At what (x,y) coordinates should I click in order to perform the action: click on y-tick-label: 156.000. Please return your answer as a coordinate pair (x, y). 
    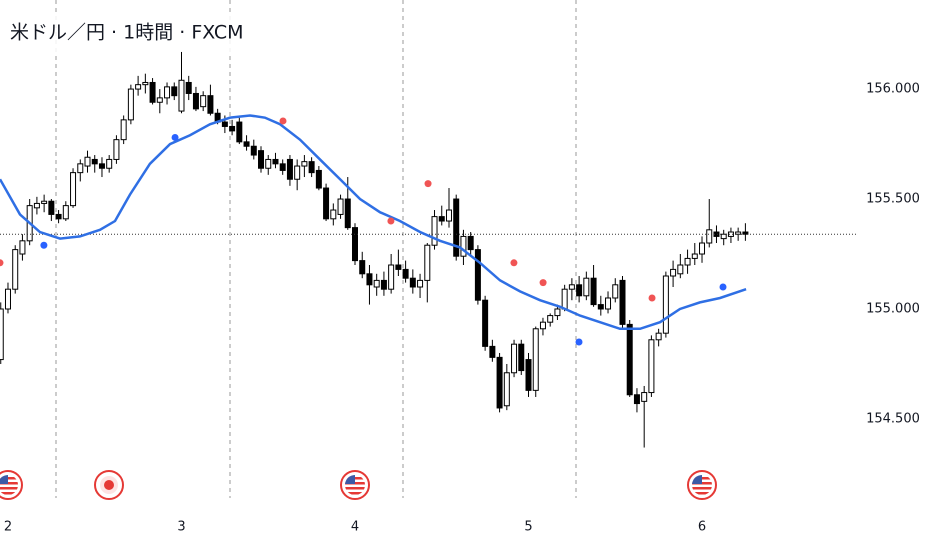
    Looking at the image, I should click on (893, 89).